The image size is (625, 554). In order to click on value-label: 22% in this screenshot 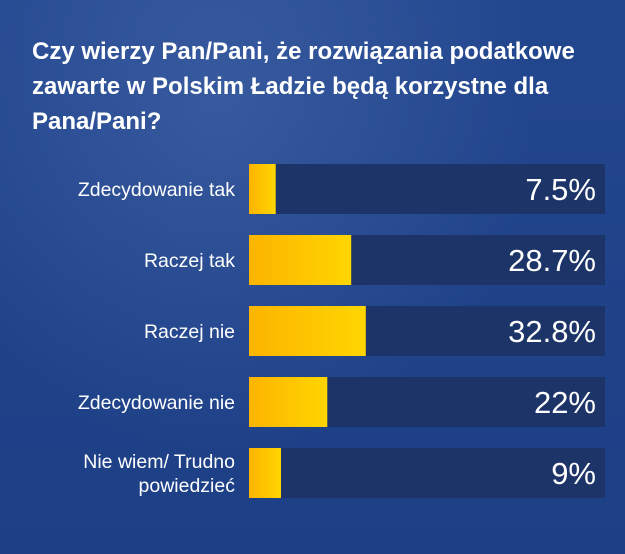, I will do `click(565, 402)`.